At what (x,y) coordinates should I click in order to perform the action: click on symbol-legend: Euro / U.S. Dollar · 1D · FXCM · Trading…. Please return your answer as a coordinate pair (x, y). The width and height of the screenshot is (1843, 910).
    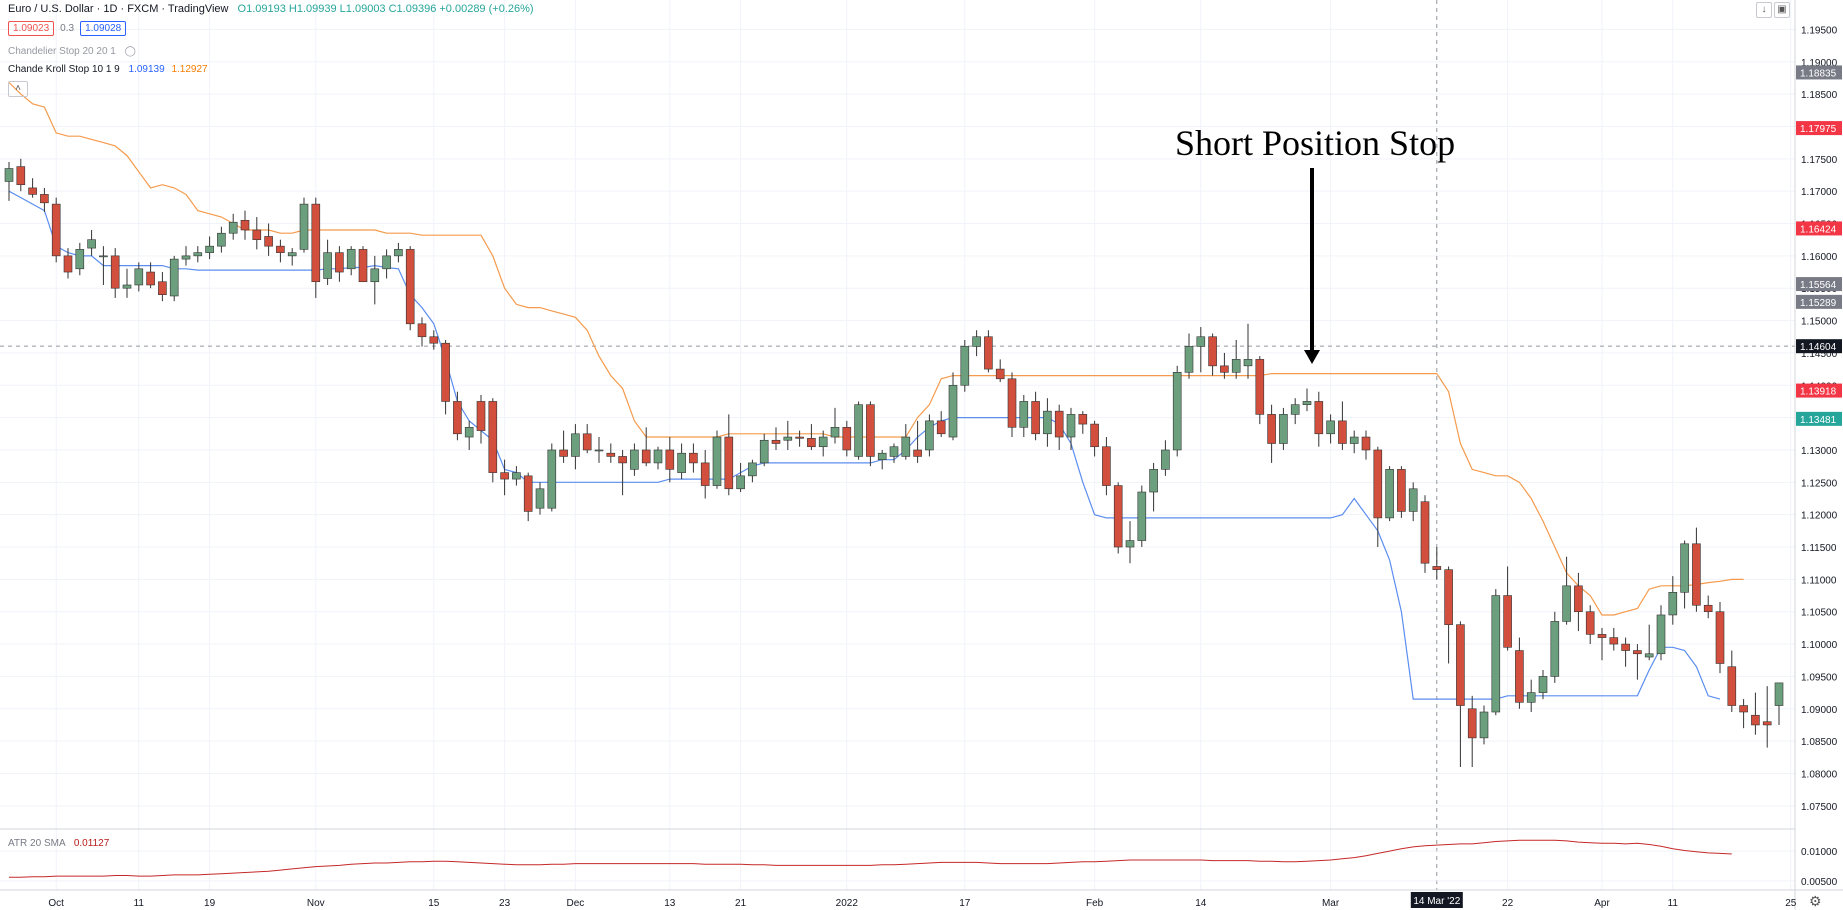
    Looking at the image, I should click on (271, 9).